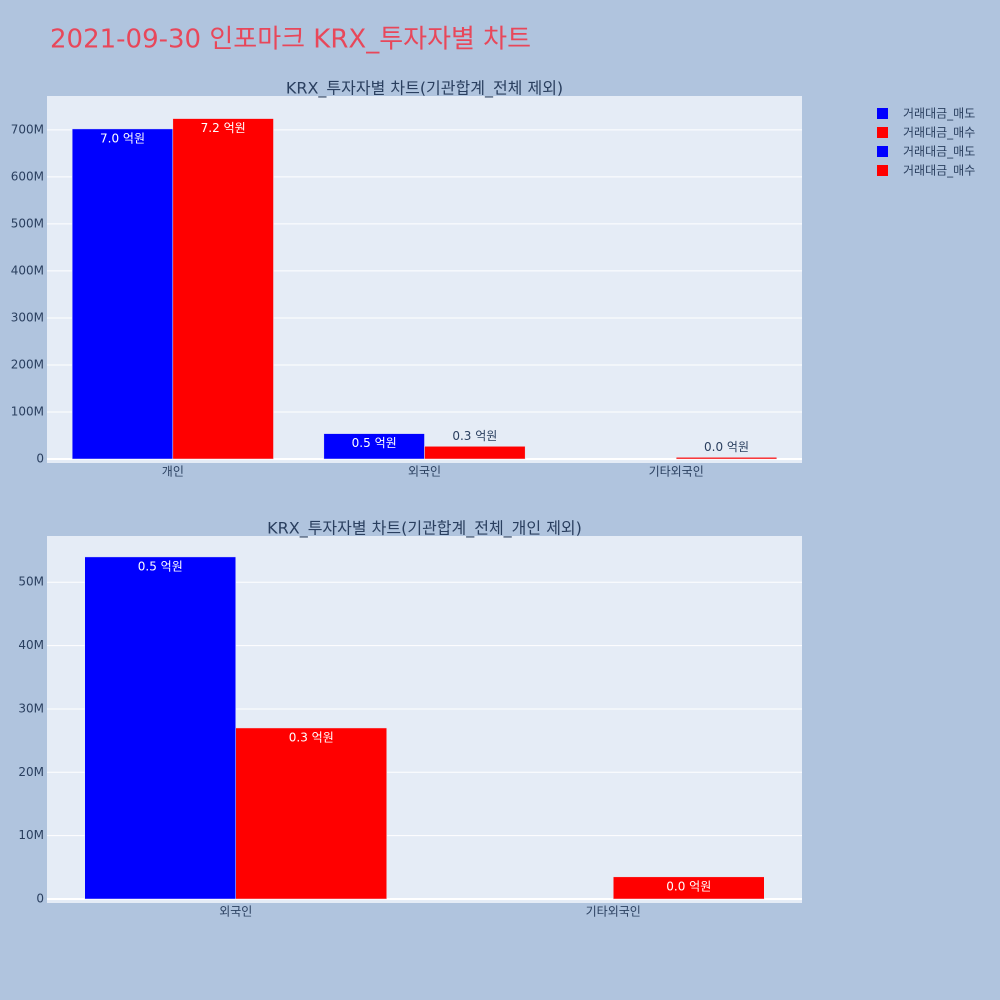  What do you see at coordinates (424, 89) in the screenshot?
I see `chart-title: KRX_투자자별 차트(기관합계_전체 제외)` at bounding box center [424, 89].